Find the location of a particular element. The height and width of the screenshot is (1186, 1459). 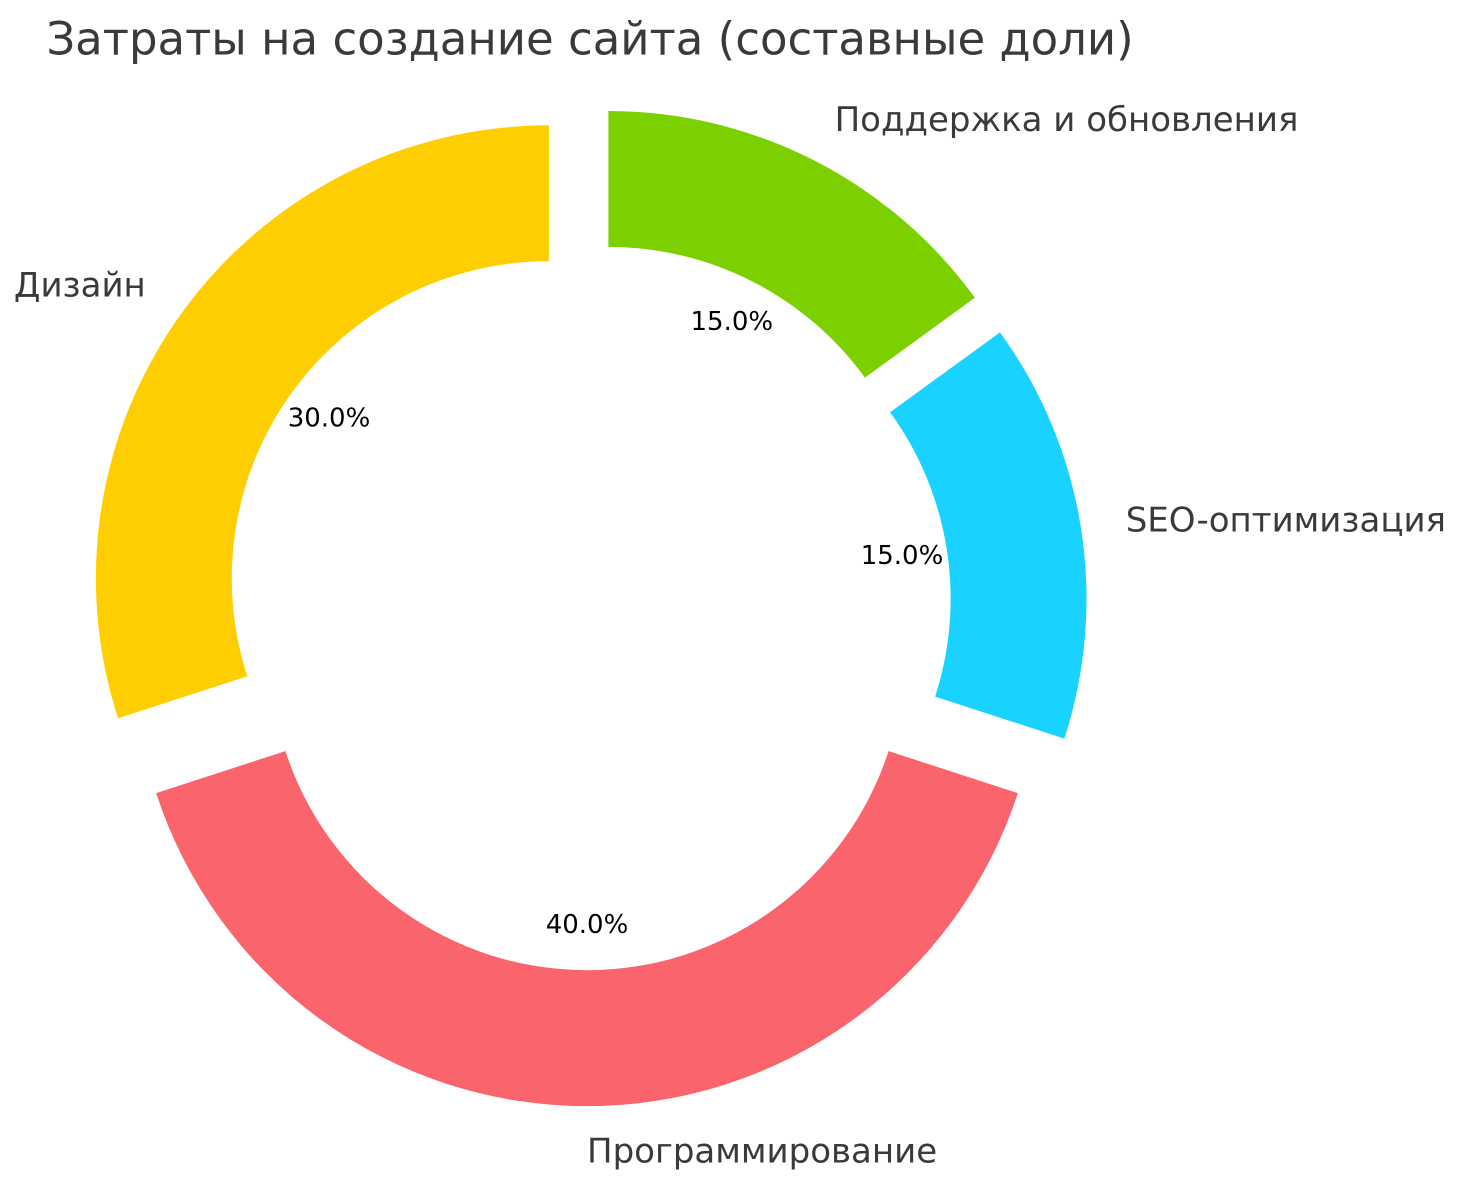

pie-slice-seo-optimization is located at coordinates (988, 535).